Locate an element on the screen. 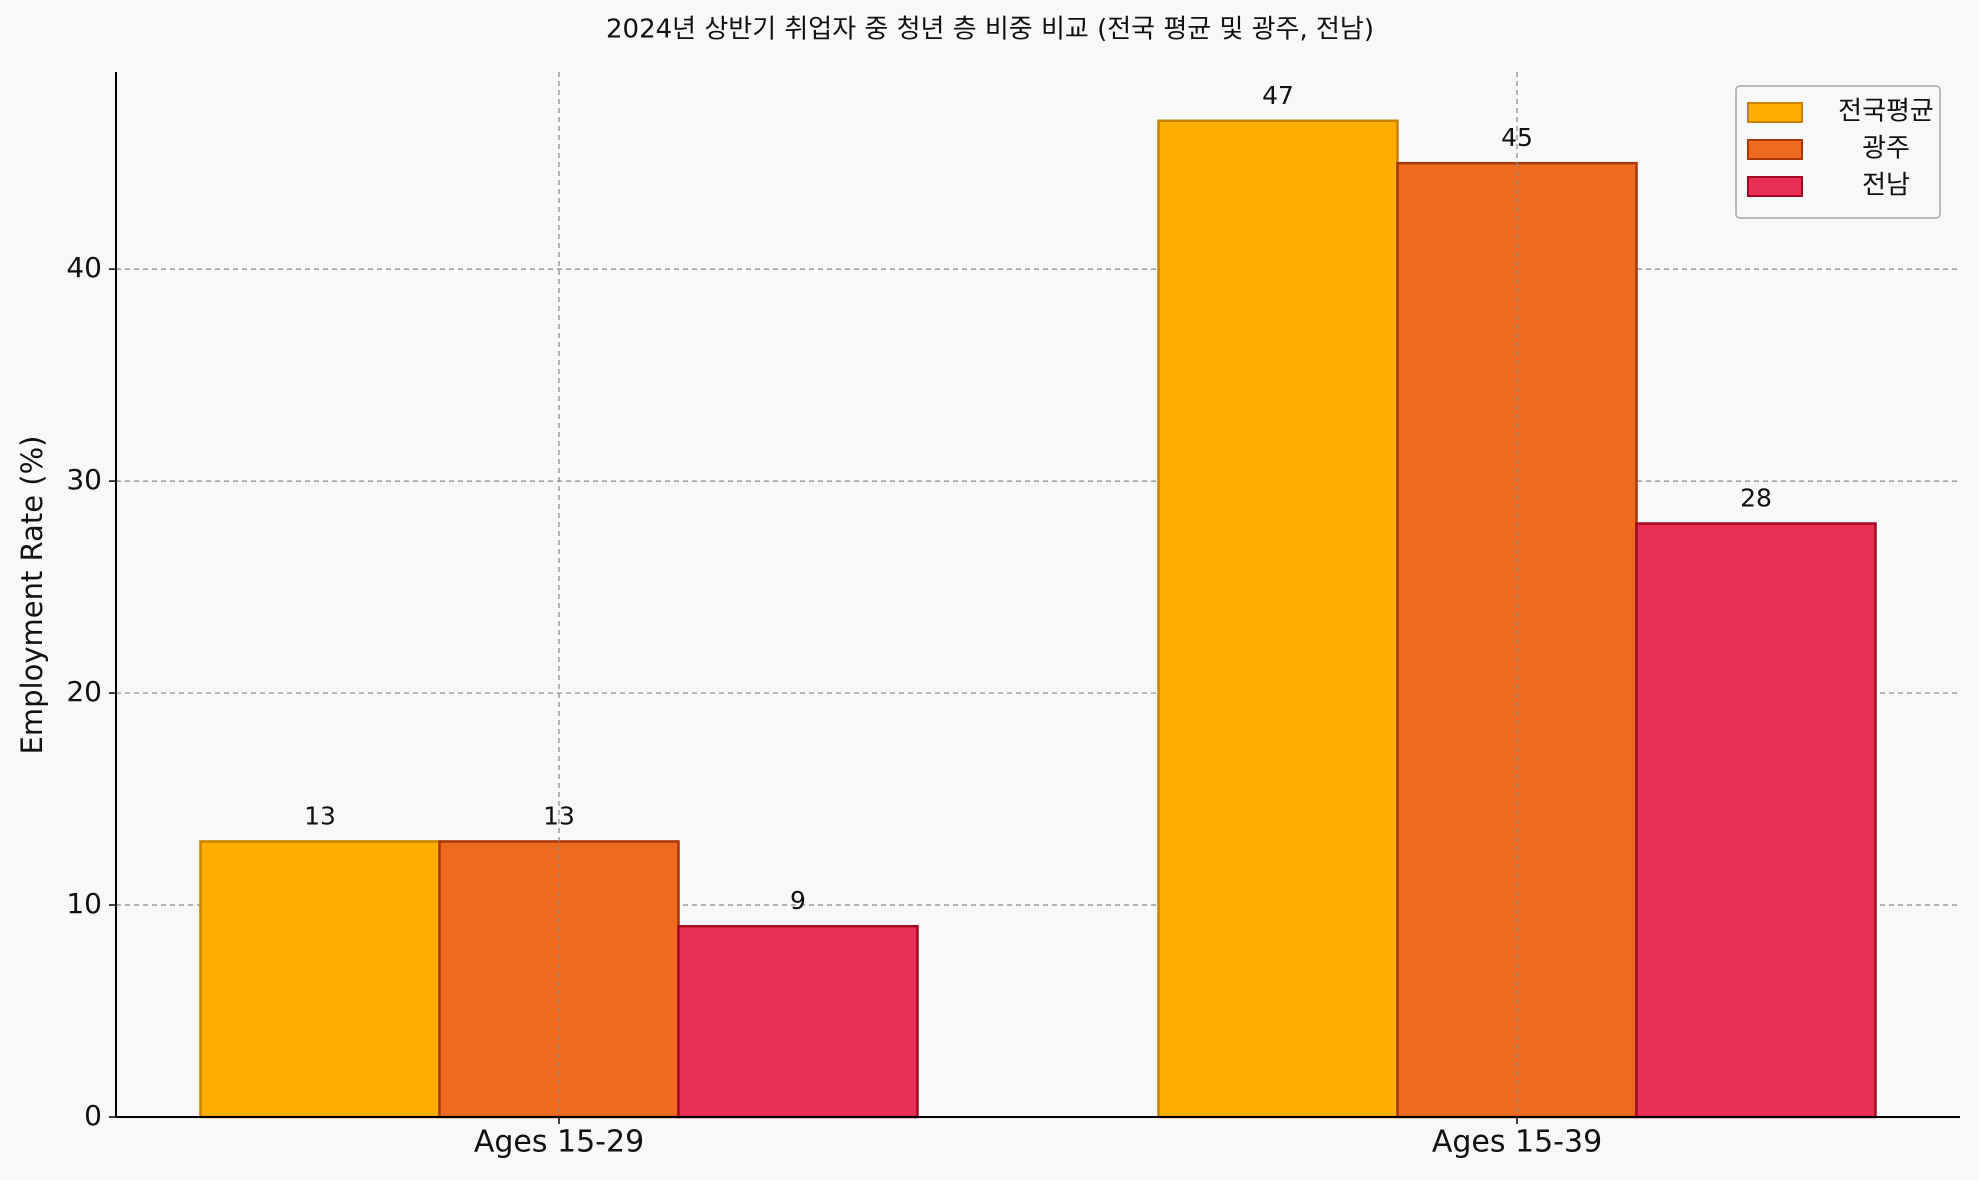 The width and height of the screenshot is (1979, 1180). y-tick-label: 20 is located at coordinates (84, 691).